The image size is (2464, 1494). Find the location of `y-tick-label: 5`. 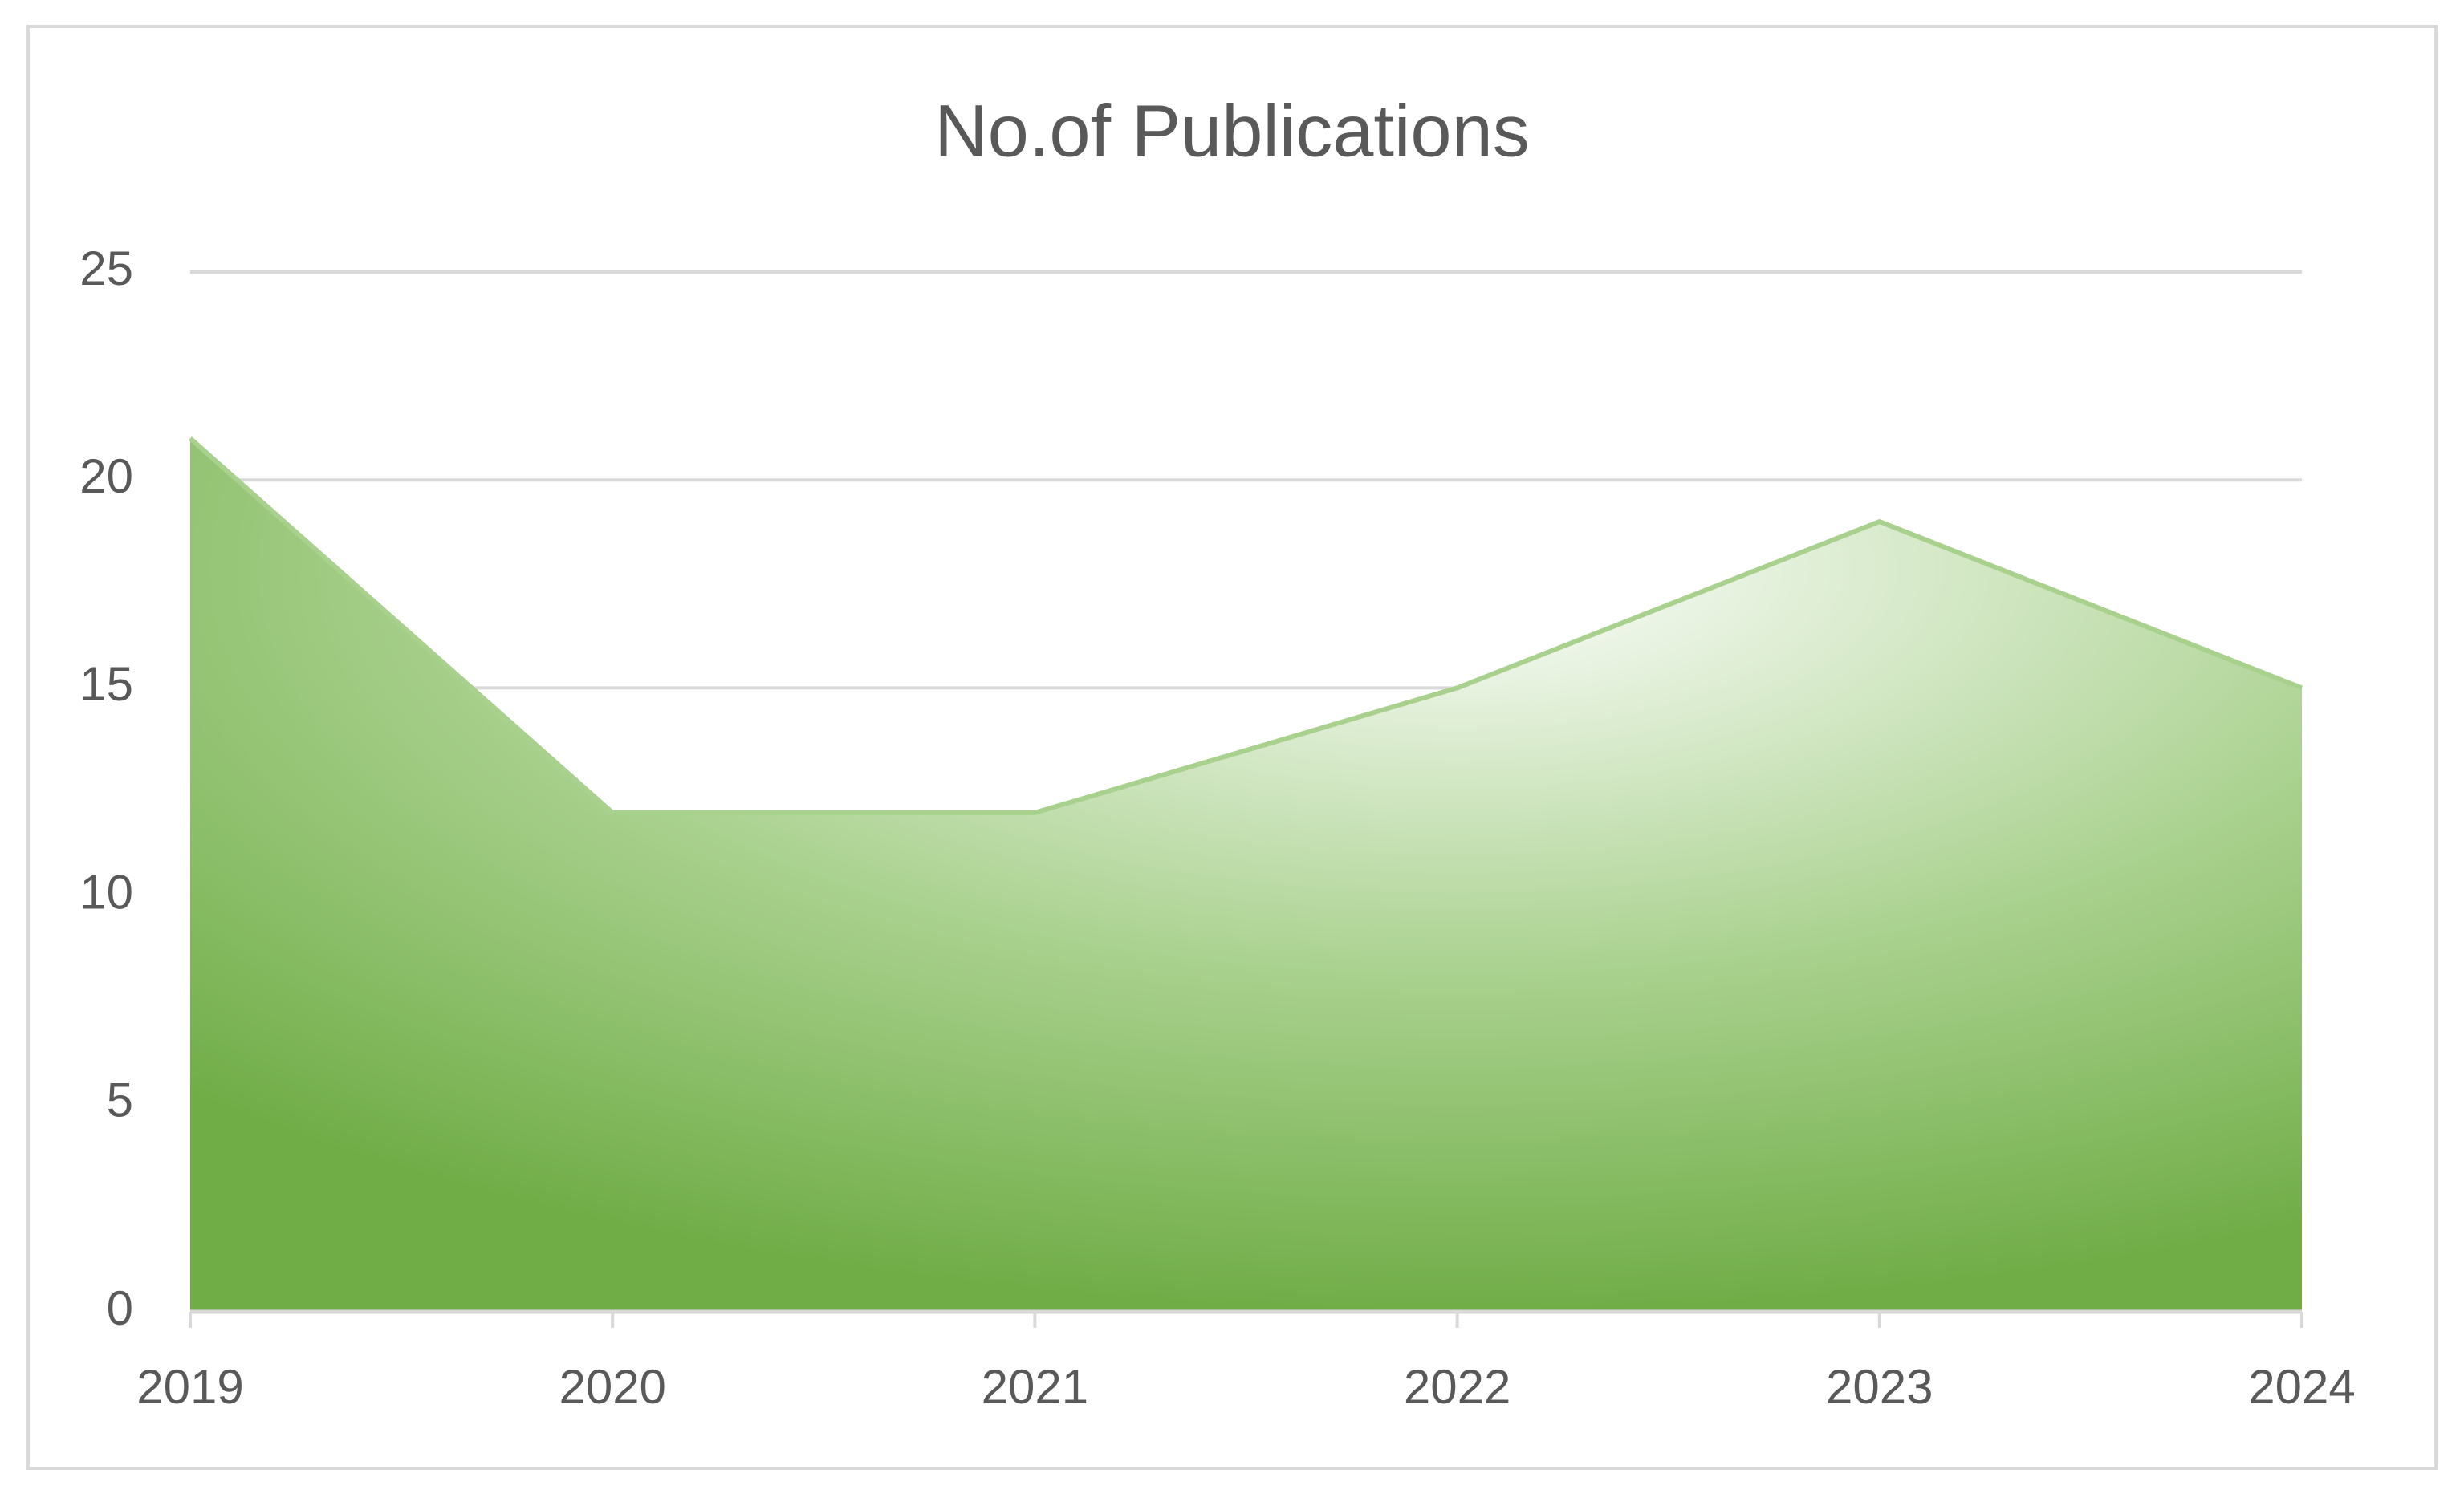

y-tick-label: 5 is located at coordinates (120, 1100).